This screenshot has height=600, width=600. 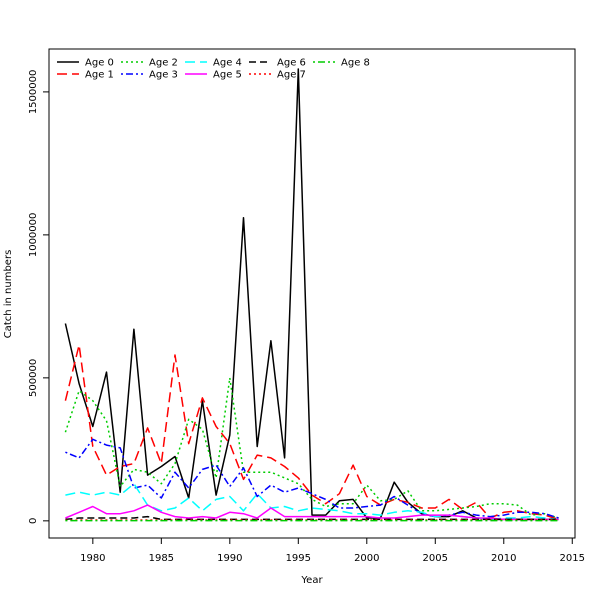 What do you see at coordinates (572, 558) in the screenshot?
I see `x-tick-label: 2015` at bounding box center [572, 558].